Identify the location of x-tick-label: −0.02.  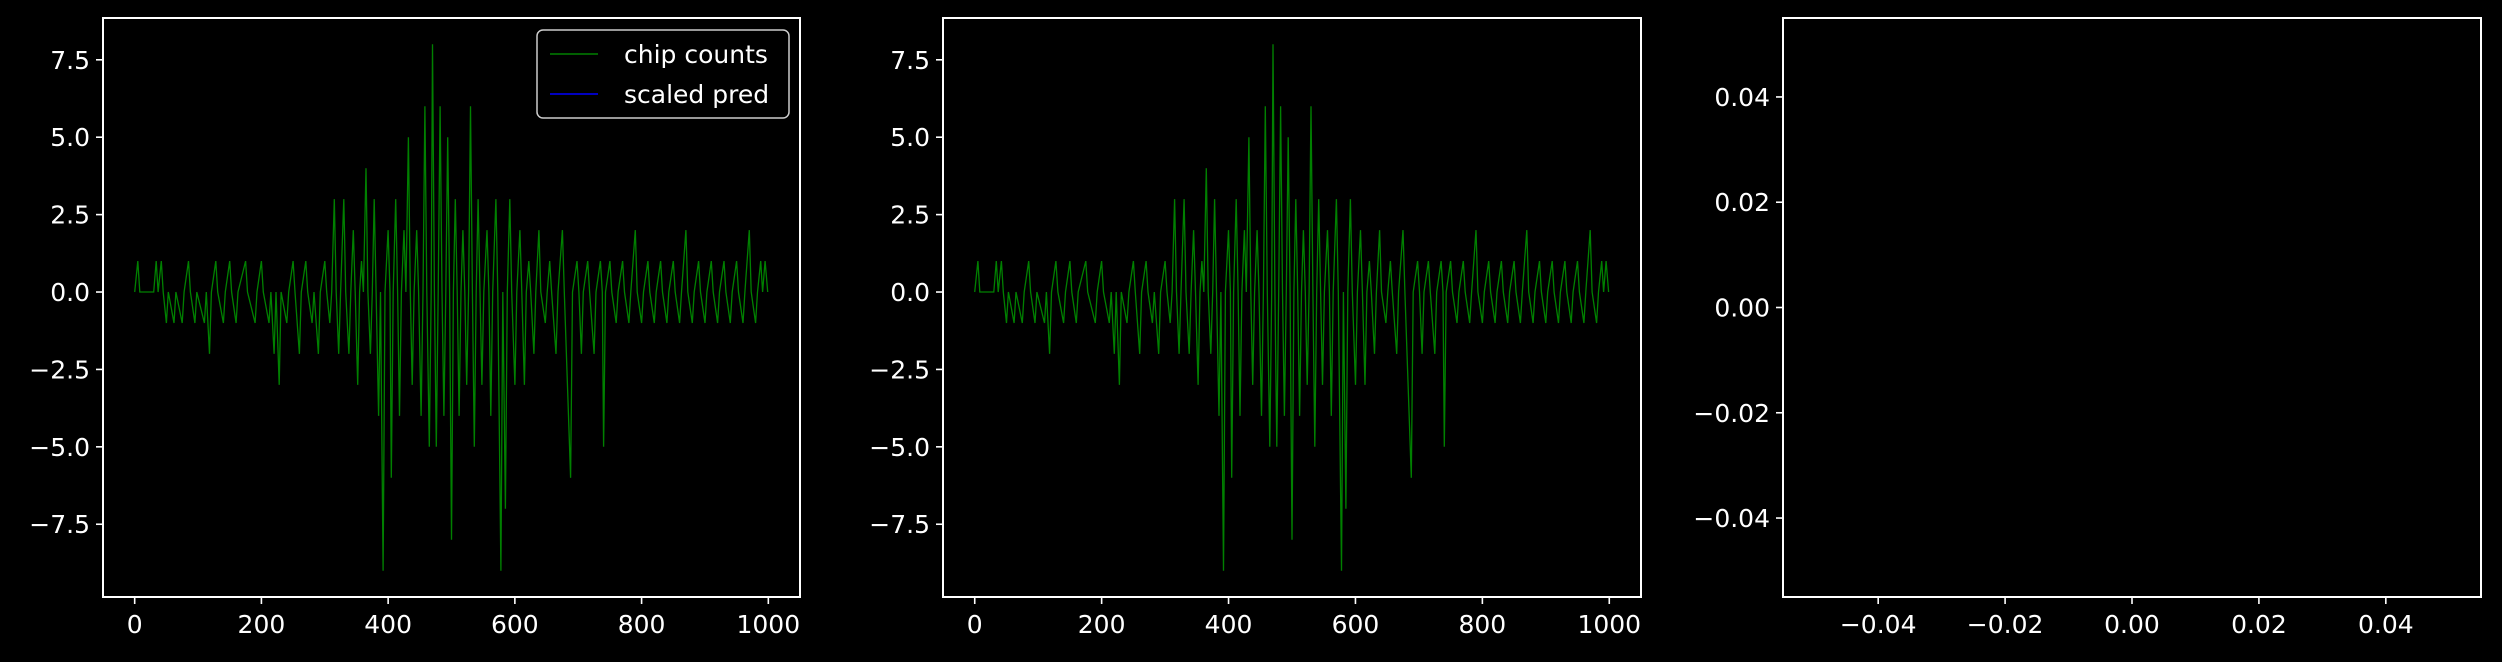
(2005, 624).